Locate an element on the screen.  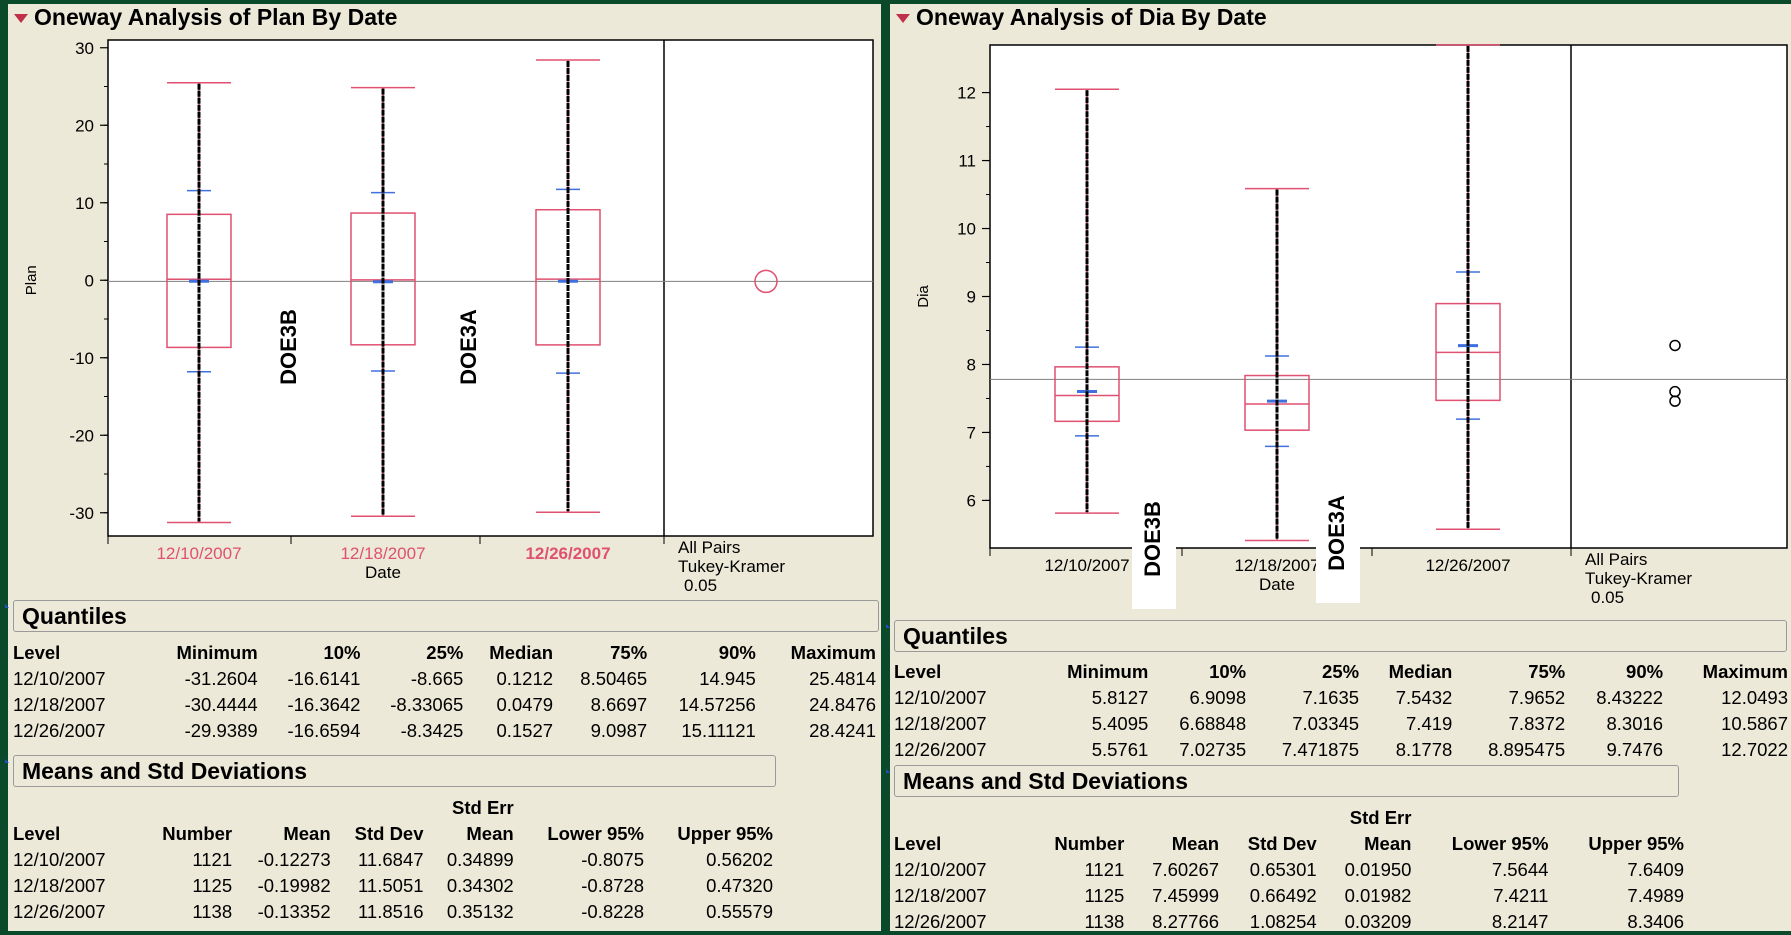
table-cell: 14.945 is located at coordinates (727, 678).